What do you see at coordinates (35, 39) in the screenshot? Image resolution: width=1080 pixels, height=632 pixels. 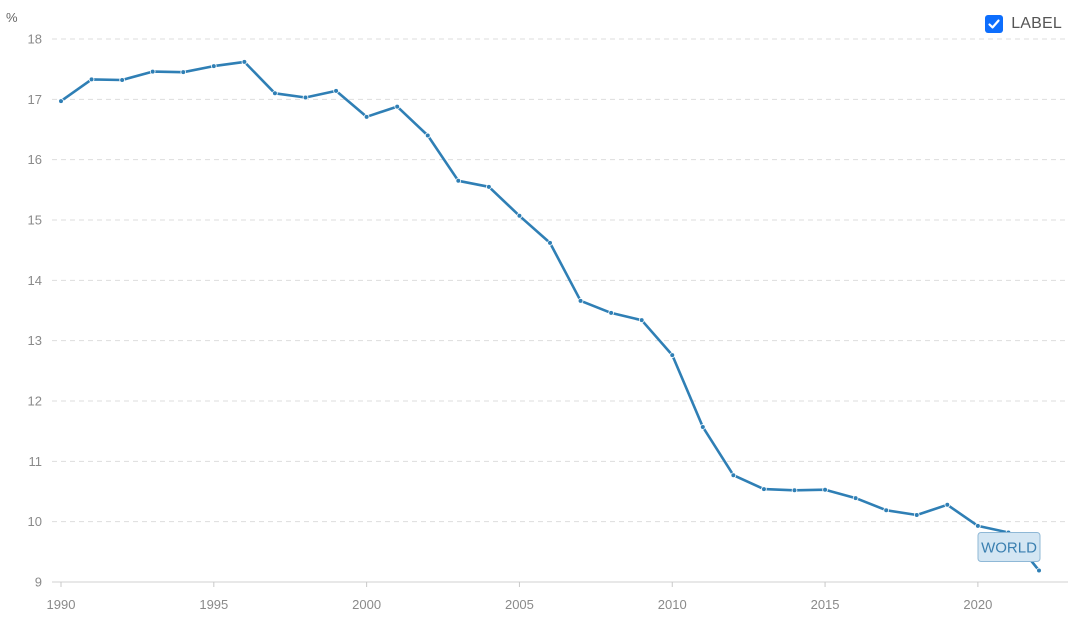 I see `y-tick-label: 18` at bounding box center [35, 39].